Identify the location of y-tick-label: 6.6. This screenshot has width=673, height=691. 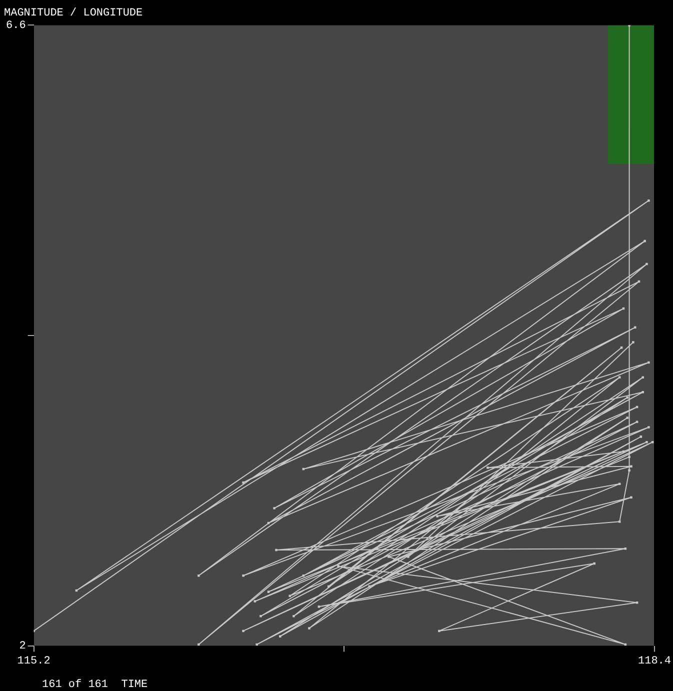
(16, 26).